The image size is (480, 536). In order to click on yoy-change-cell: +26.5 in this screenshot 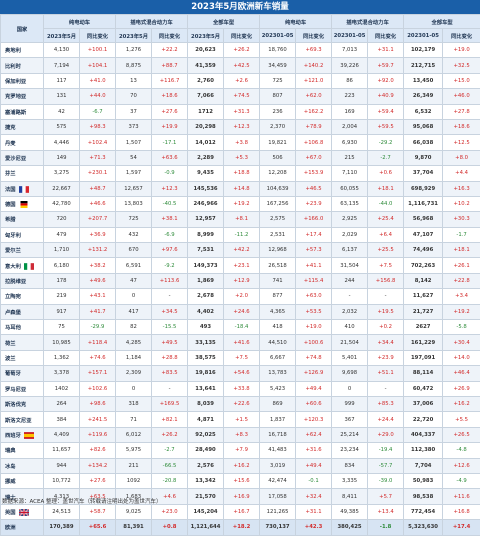, I will do `click(461, 434)`.